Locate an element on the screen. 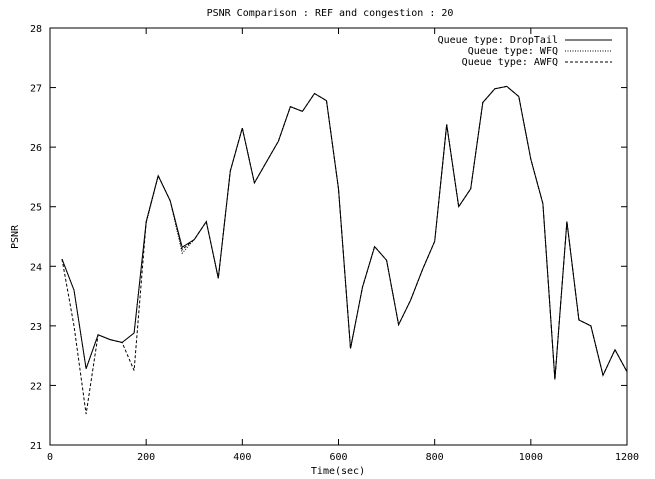  y-axis-label: PSNR is located at coordinates (15, 236).